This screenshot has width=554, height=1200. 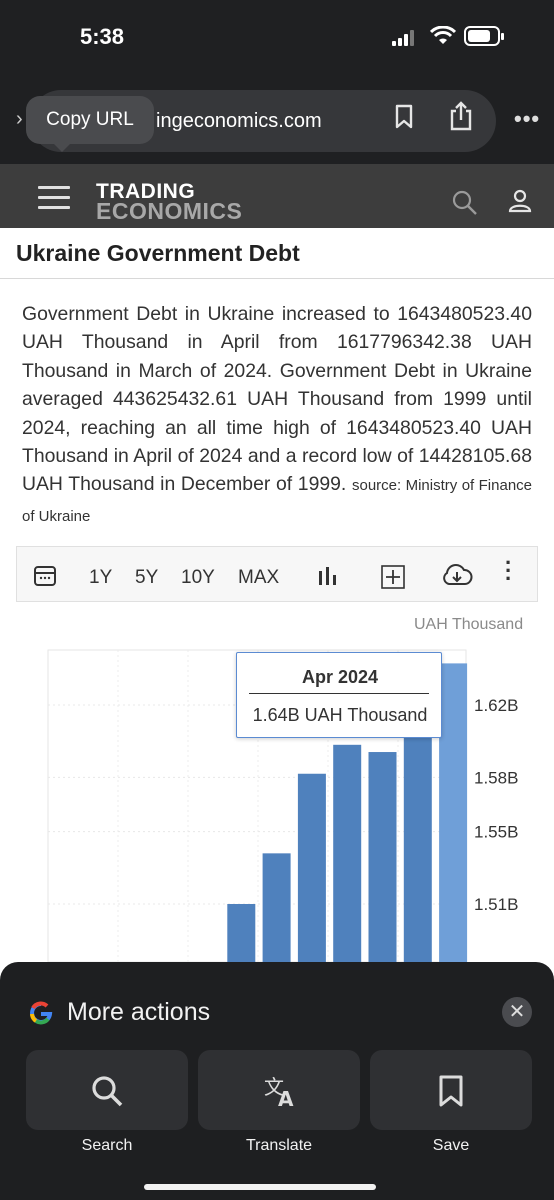 What do you see at coordinates (496, 705) in the screenshot?
I see `y-tick-label: 1.62B` at bounding box center [496, 705].